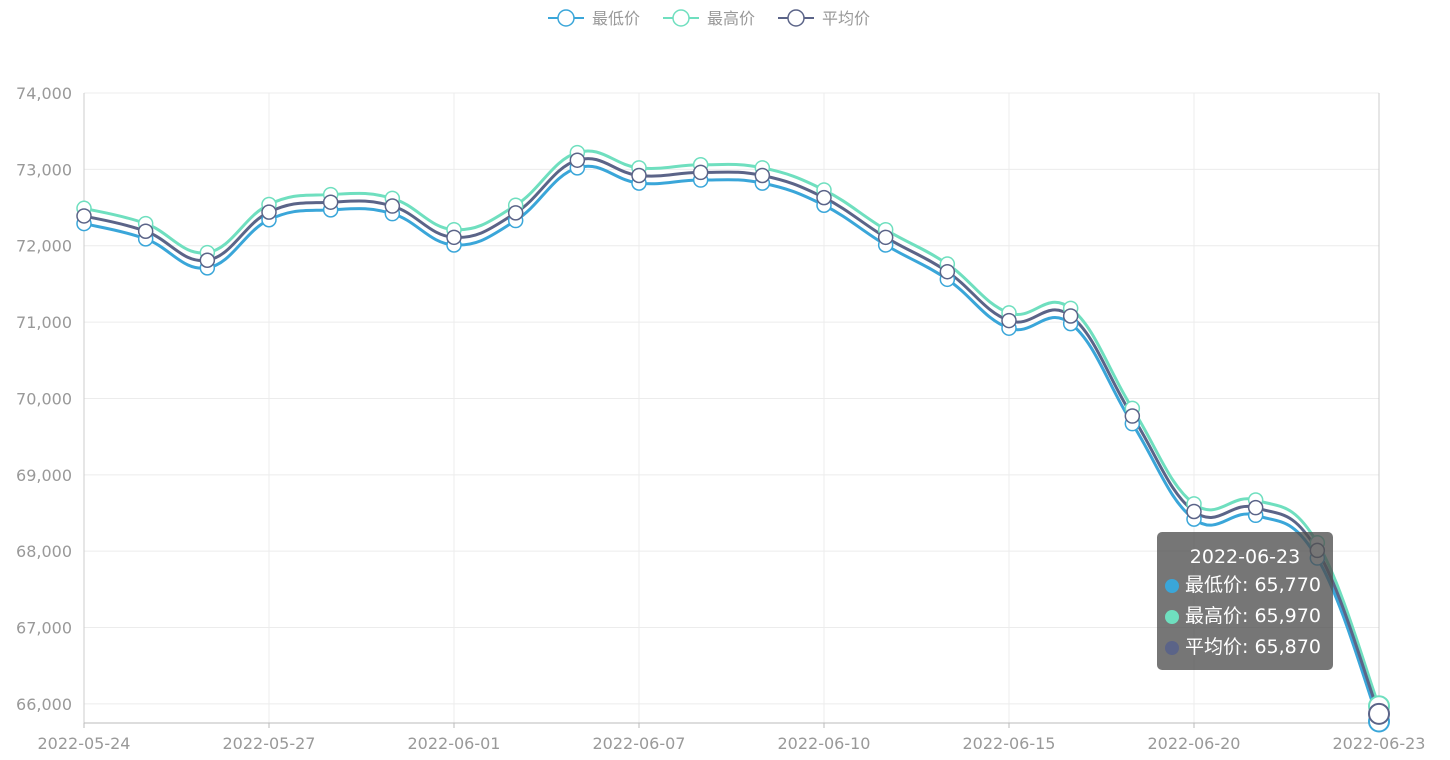 This screenshot has height=760, width=1450. Describe the element at coordinates (44, 551) in the screenshot. I see `y-tick-label: 68,000` at that location.